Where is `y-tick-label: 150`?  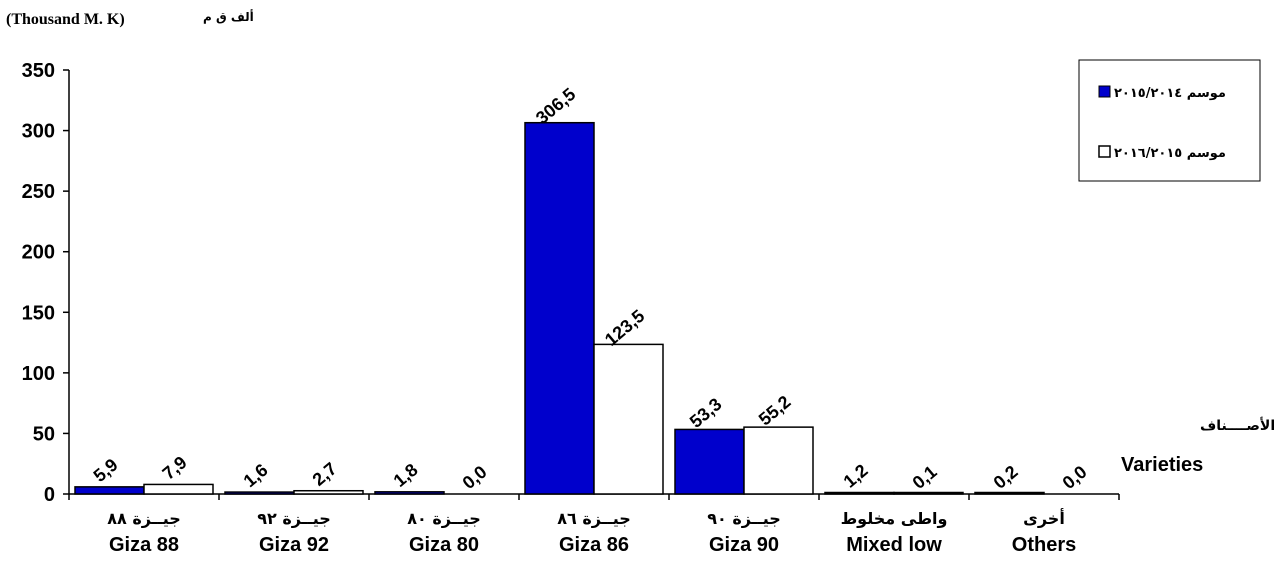 y-tick-label: 150 is located at coordinates (38, 313).